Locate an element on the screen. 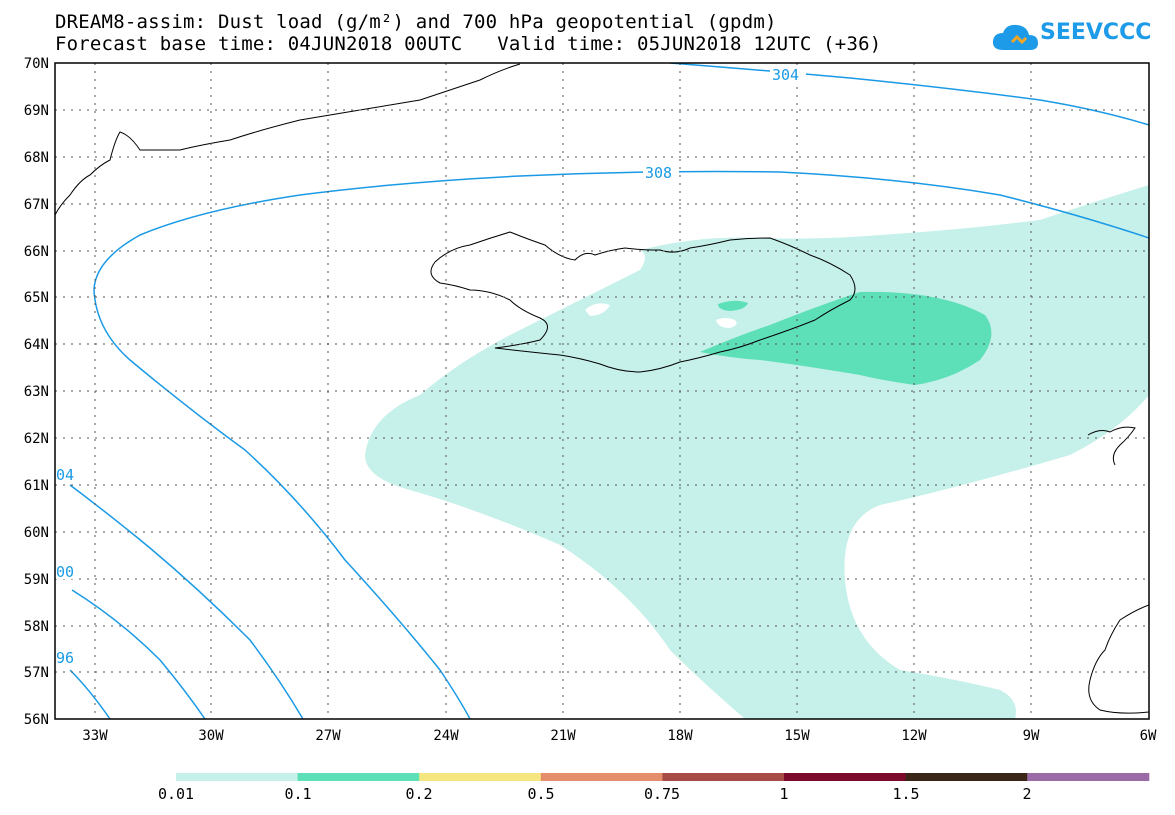  lat-label: 58N is located at coordinates (36, 627).